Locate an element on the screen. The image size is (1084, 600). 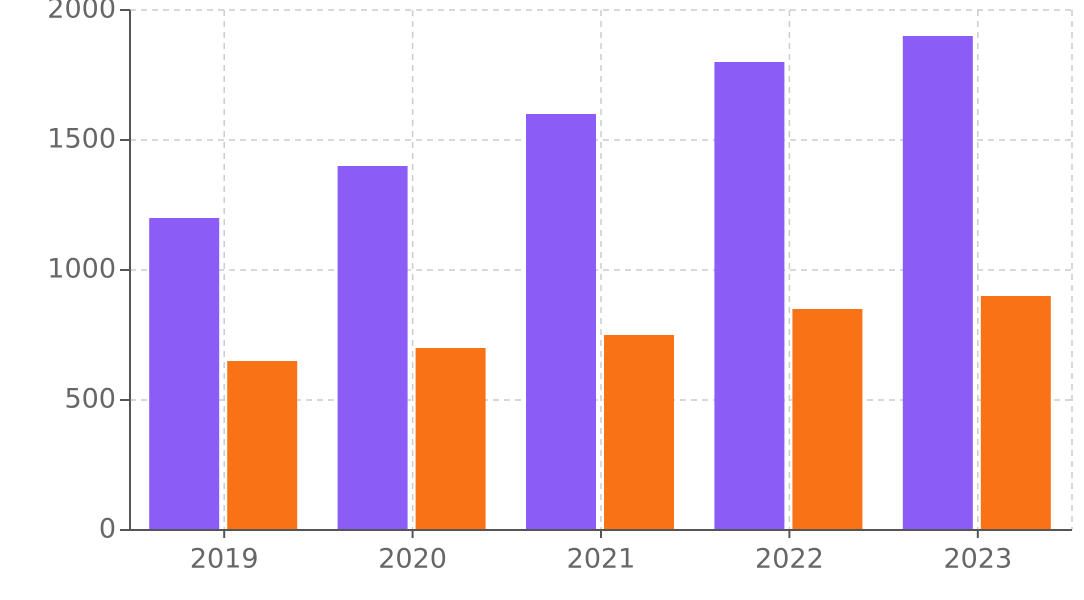
y-tick-label: 500 is located at coordinates (90, 399).